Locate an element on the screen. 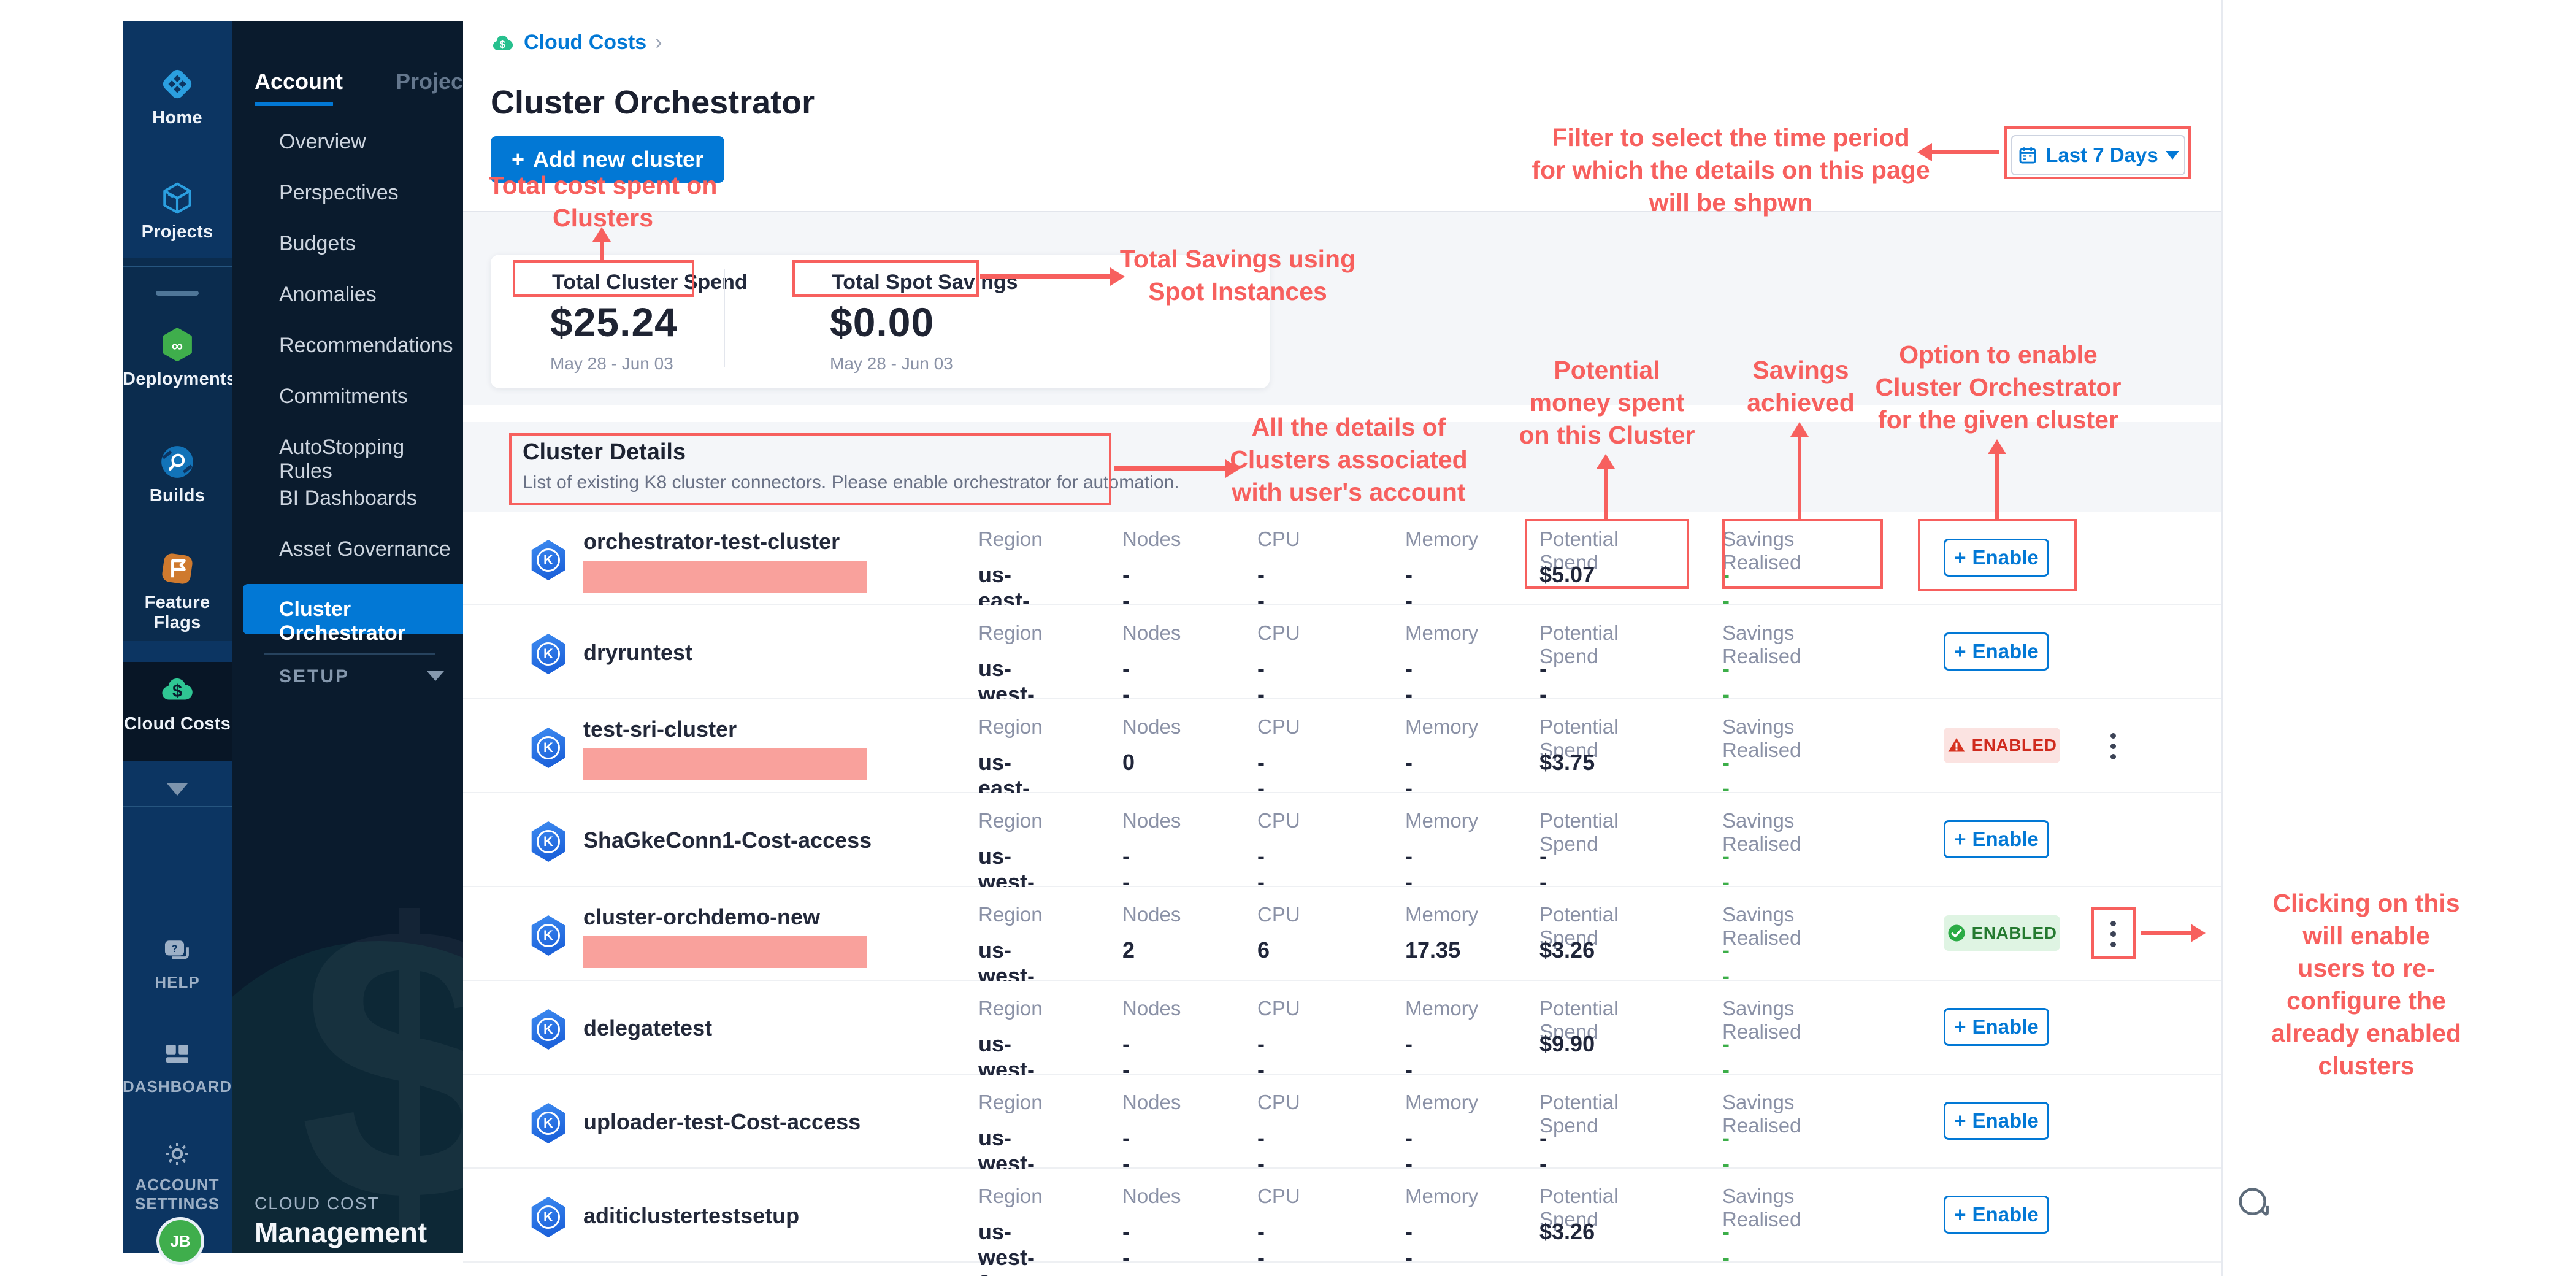 The width and height of the screenshot is (2576, 1276). cluster-name: aditiclustertestsetup is located at coordinates (691, 1216).